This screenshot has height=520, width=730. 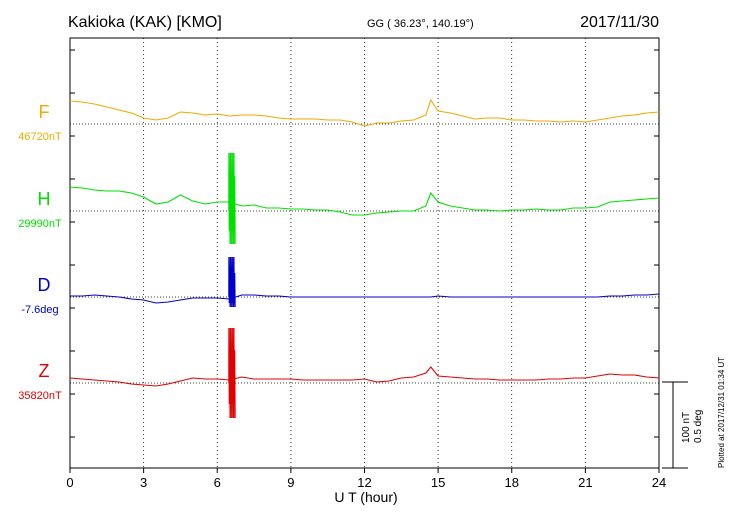 What do you see at coordinates (143, 482) in the screenshot?
I see `x-tick-label: 3` at bounding box center [143, 482].